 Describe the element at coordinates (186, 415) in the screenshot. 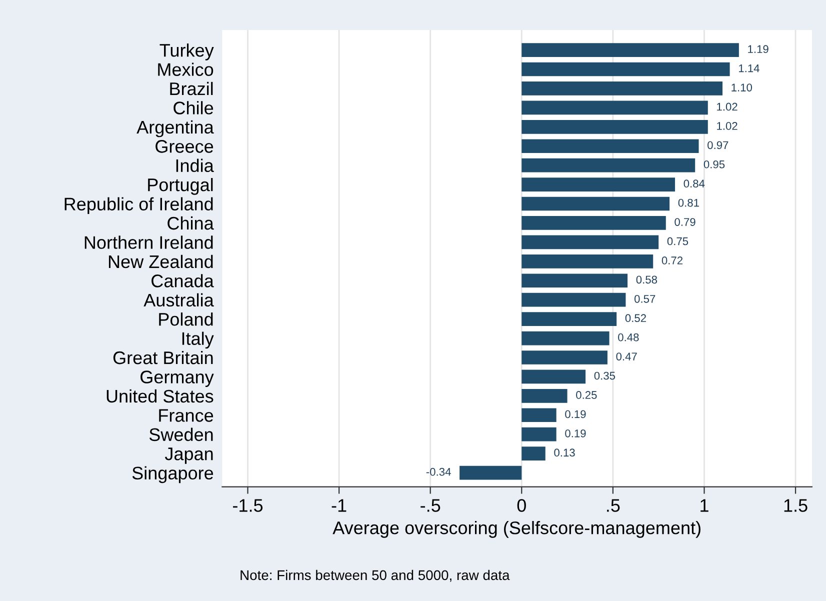

I see `y-tick-label: France` at that location.